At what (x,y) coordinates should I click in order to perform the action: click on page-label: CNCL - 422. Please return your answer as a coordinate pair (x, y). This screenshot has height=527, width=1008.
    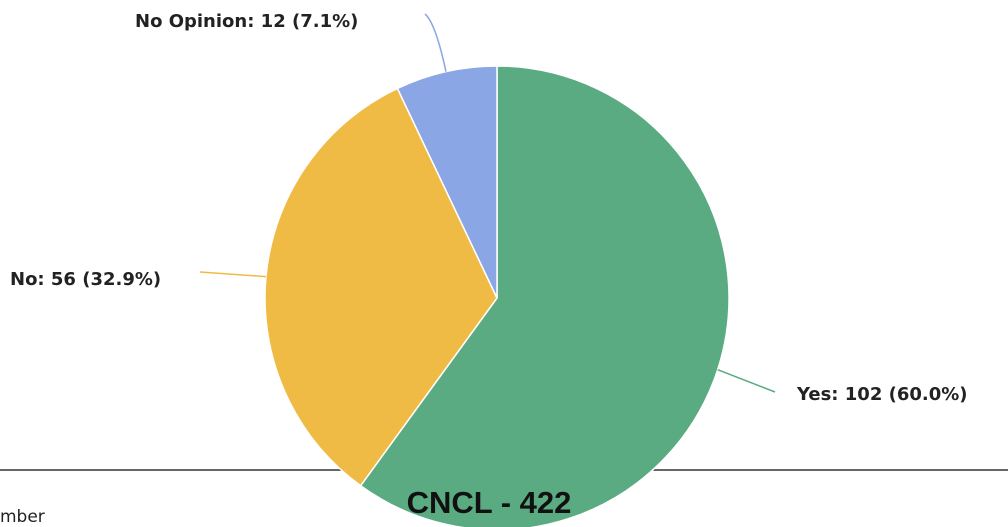
    Looking at the image, I should click on (489, 502).